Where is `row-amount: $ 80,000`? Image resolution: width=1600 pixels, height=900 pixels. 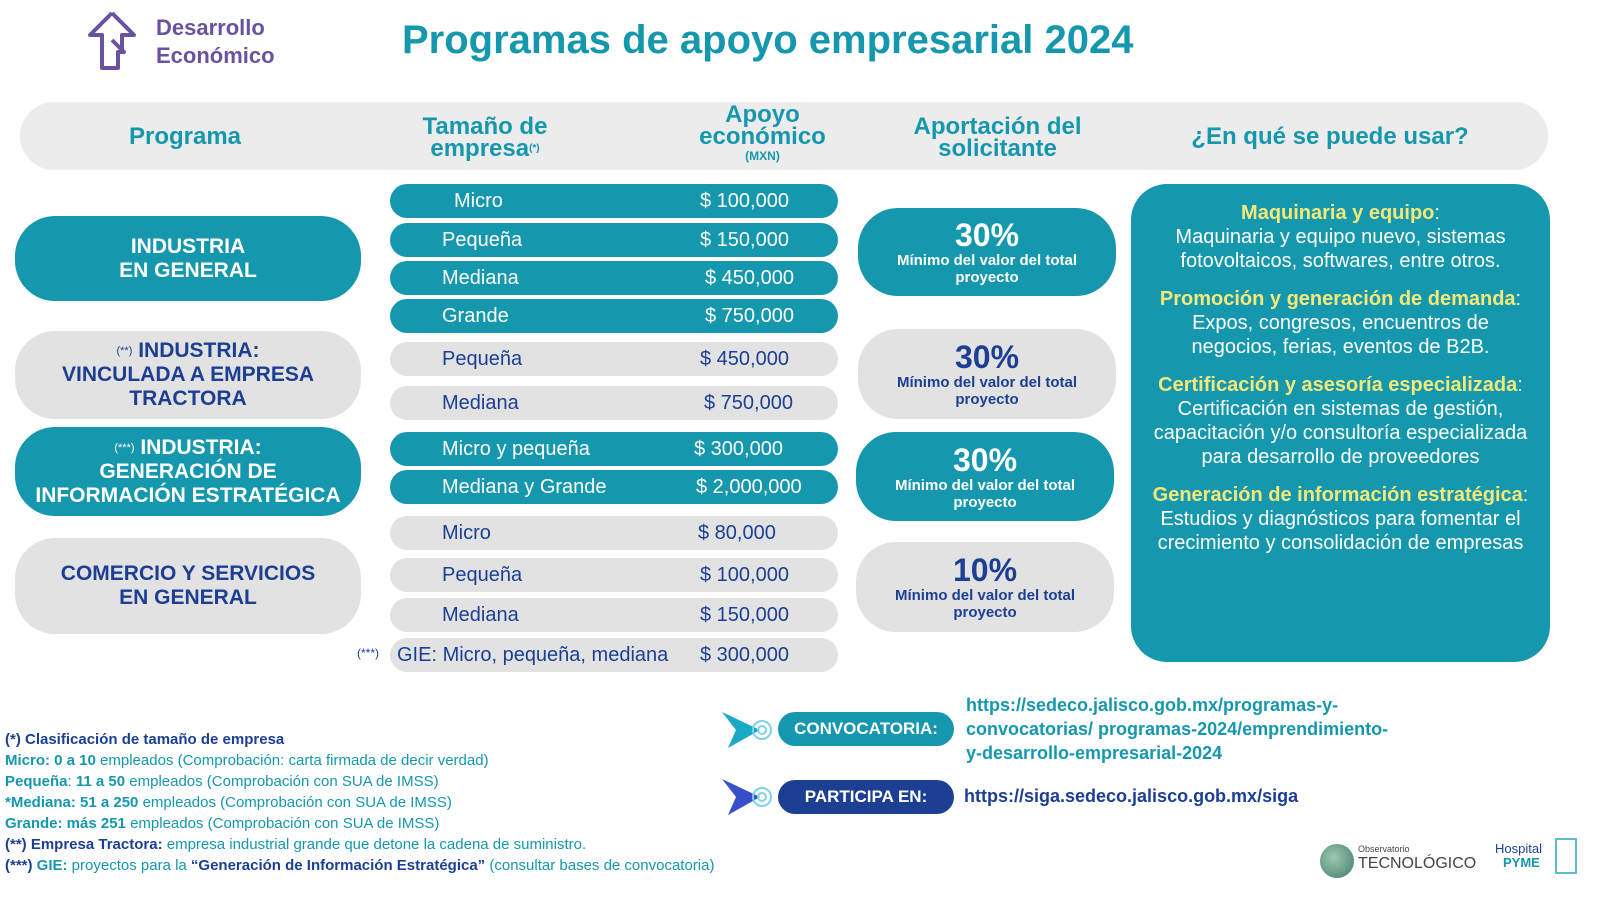 row-amount: $ 80,000 is located at coordinates (737, 533).